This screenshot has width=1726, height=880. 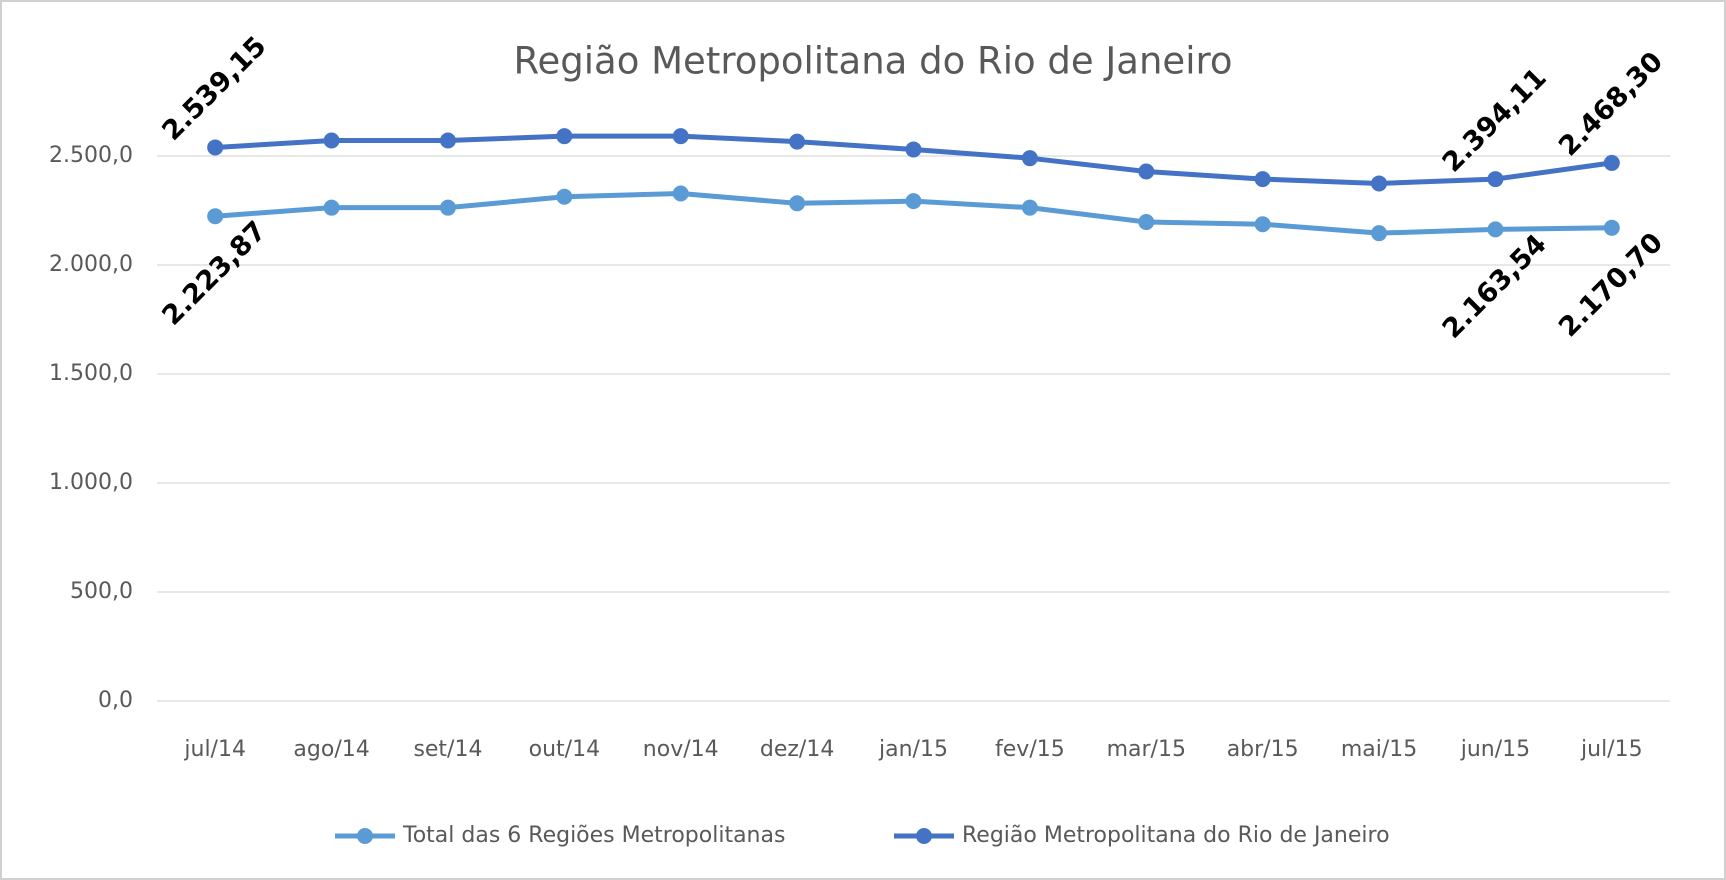 What do you see at coordinates (331, 749) in the screenshot?
I see `x-tick-label: ago/14` at bounding box center [331, 749].